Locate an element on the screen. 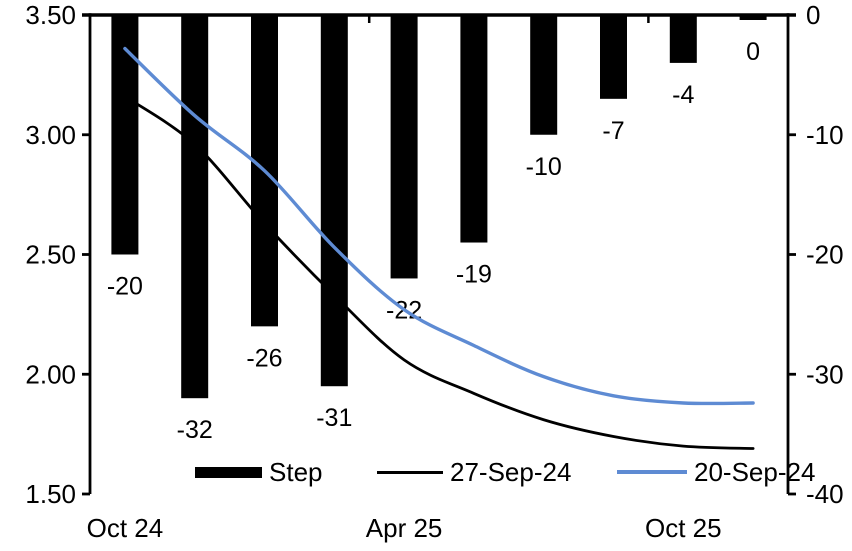 The height and width of the screenshot is (551, 852). legend-bar-swatch is located at coordinates (228, 472).